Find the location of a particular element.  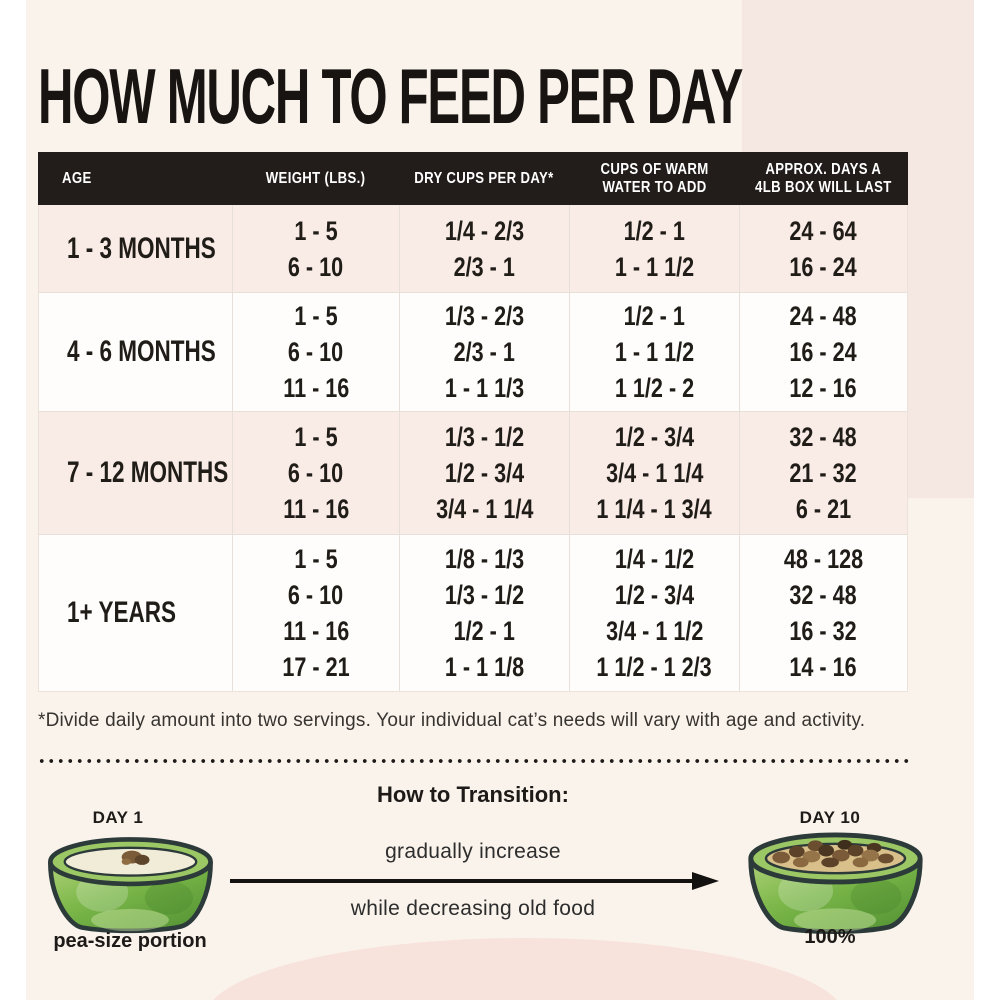

water-cell: 1/2 - 3/4 3/4 - 1 1/4 1 1/4 - 1 3/4 is located at coordinates (653, 473).